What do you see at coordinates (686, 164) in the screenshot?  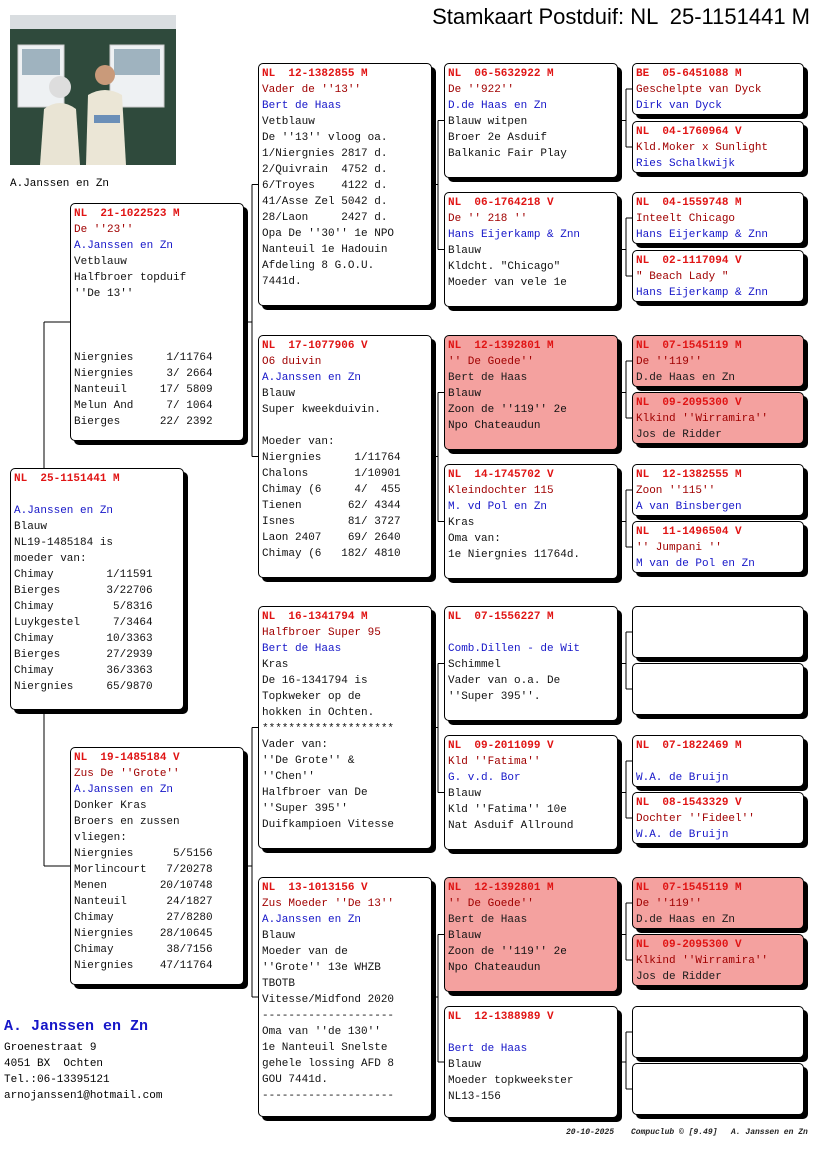 I see `owner: Ries Schalkwijk` at bounding box center [686, 164].